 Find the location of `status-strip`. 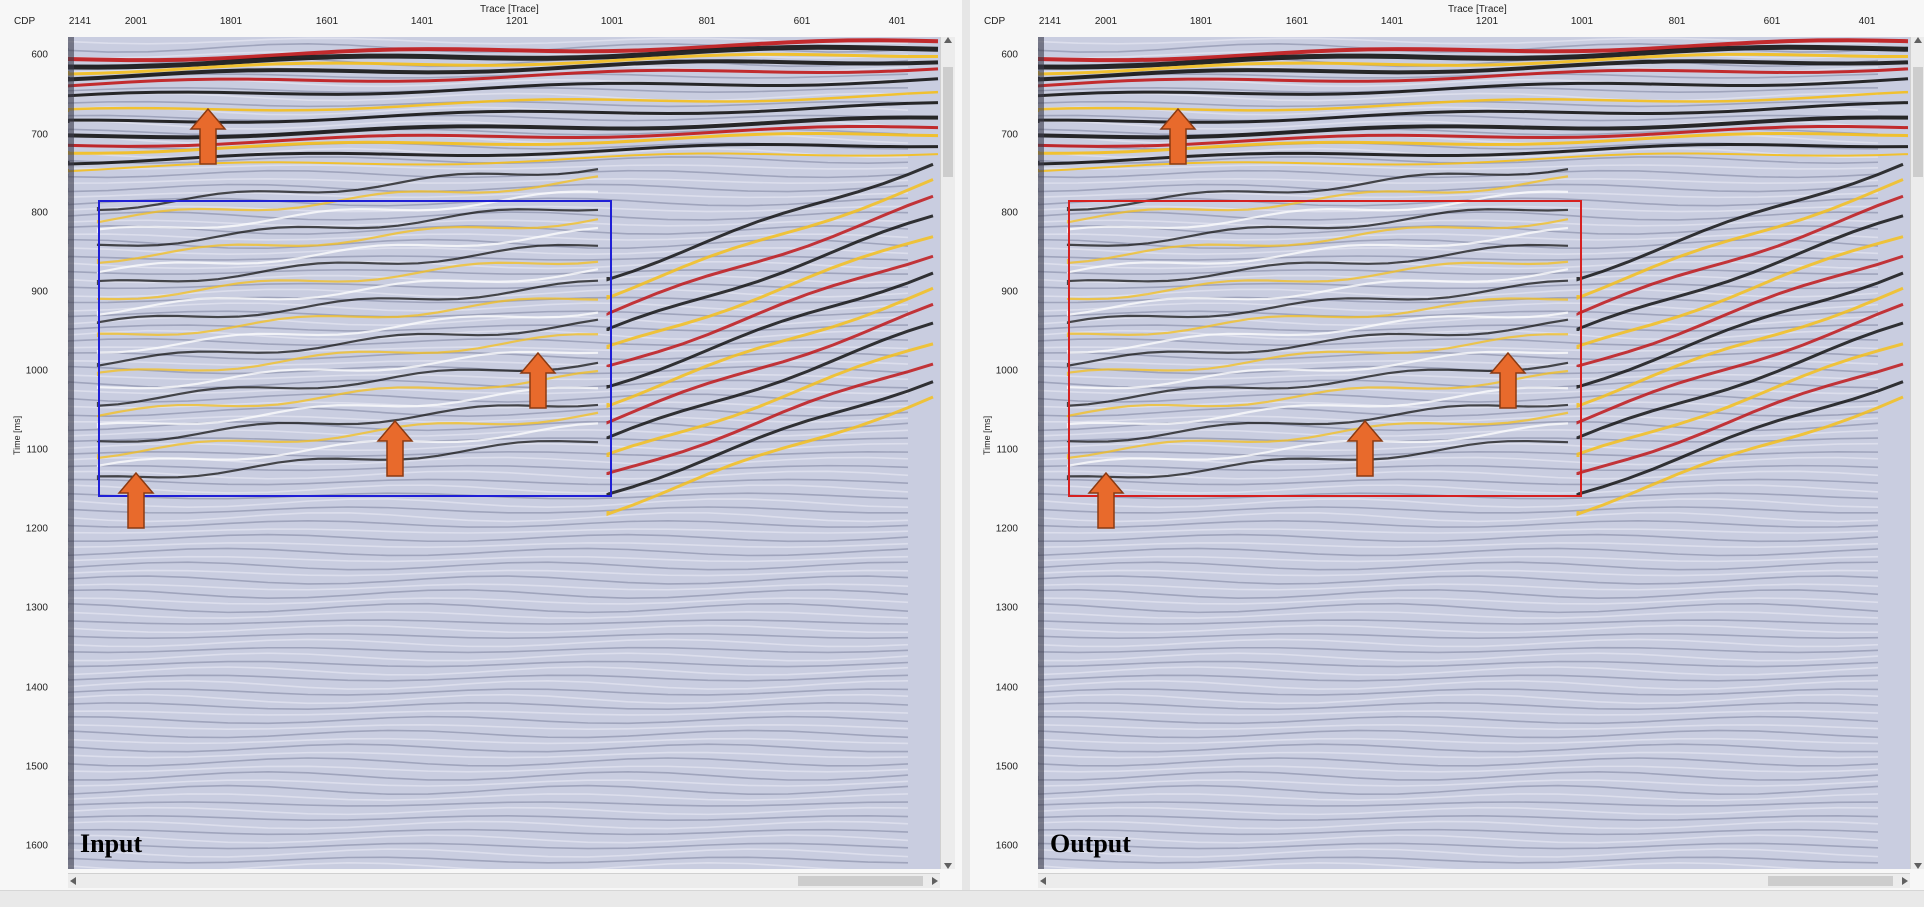

status-strip is located at coordinates (962, 898).